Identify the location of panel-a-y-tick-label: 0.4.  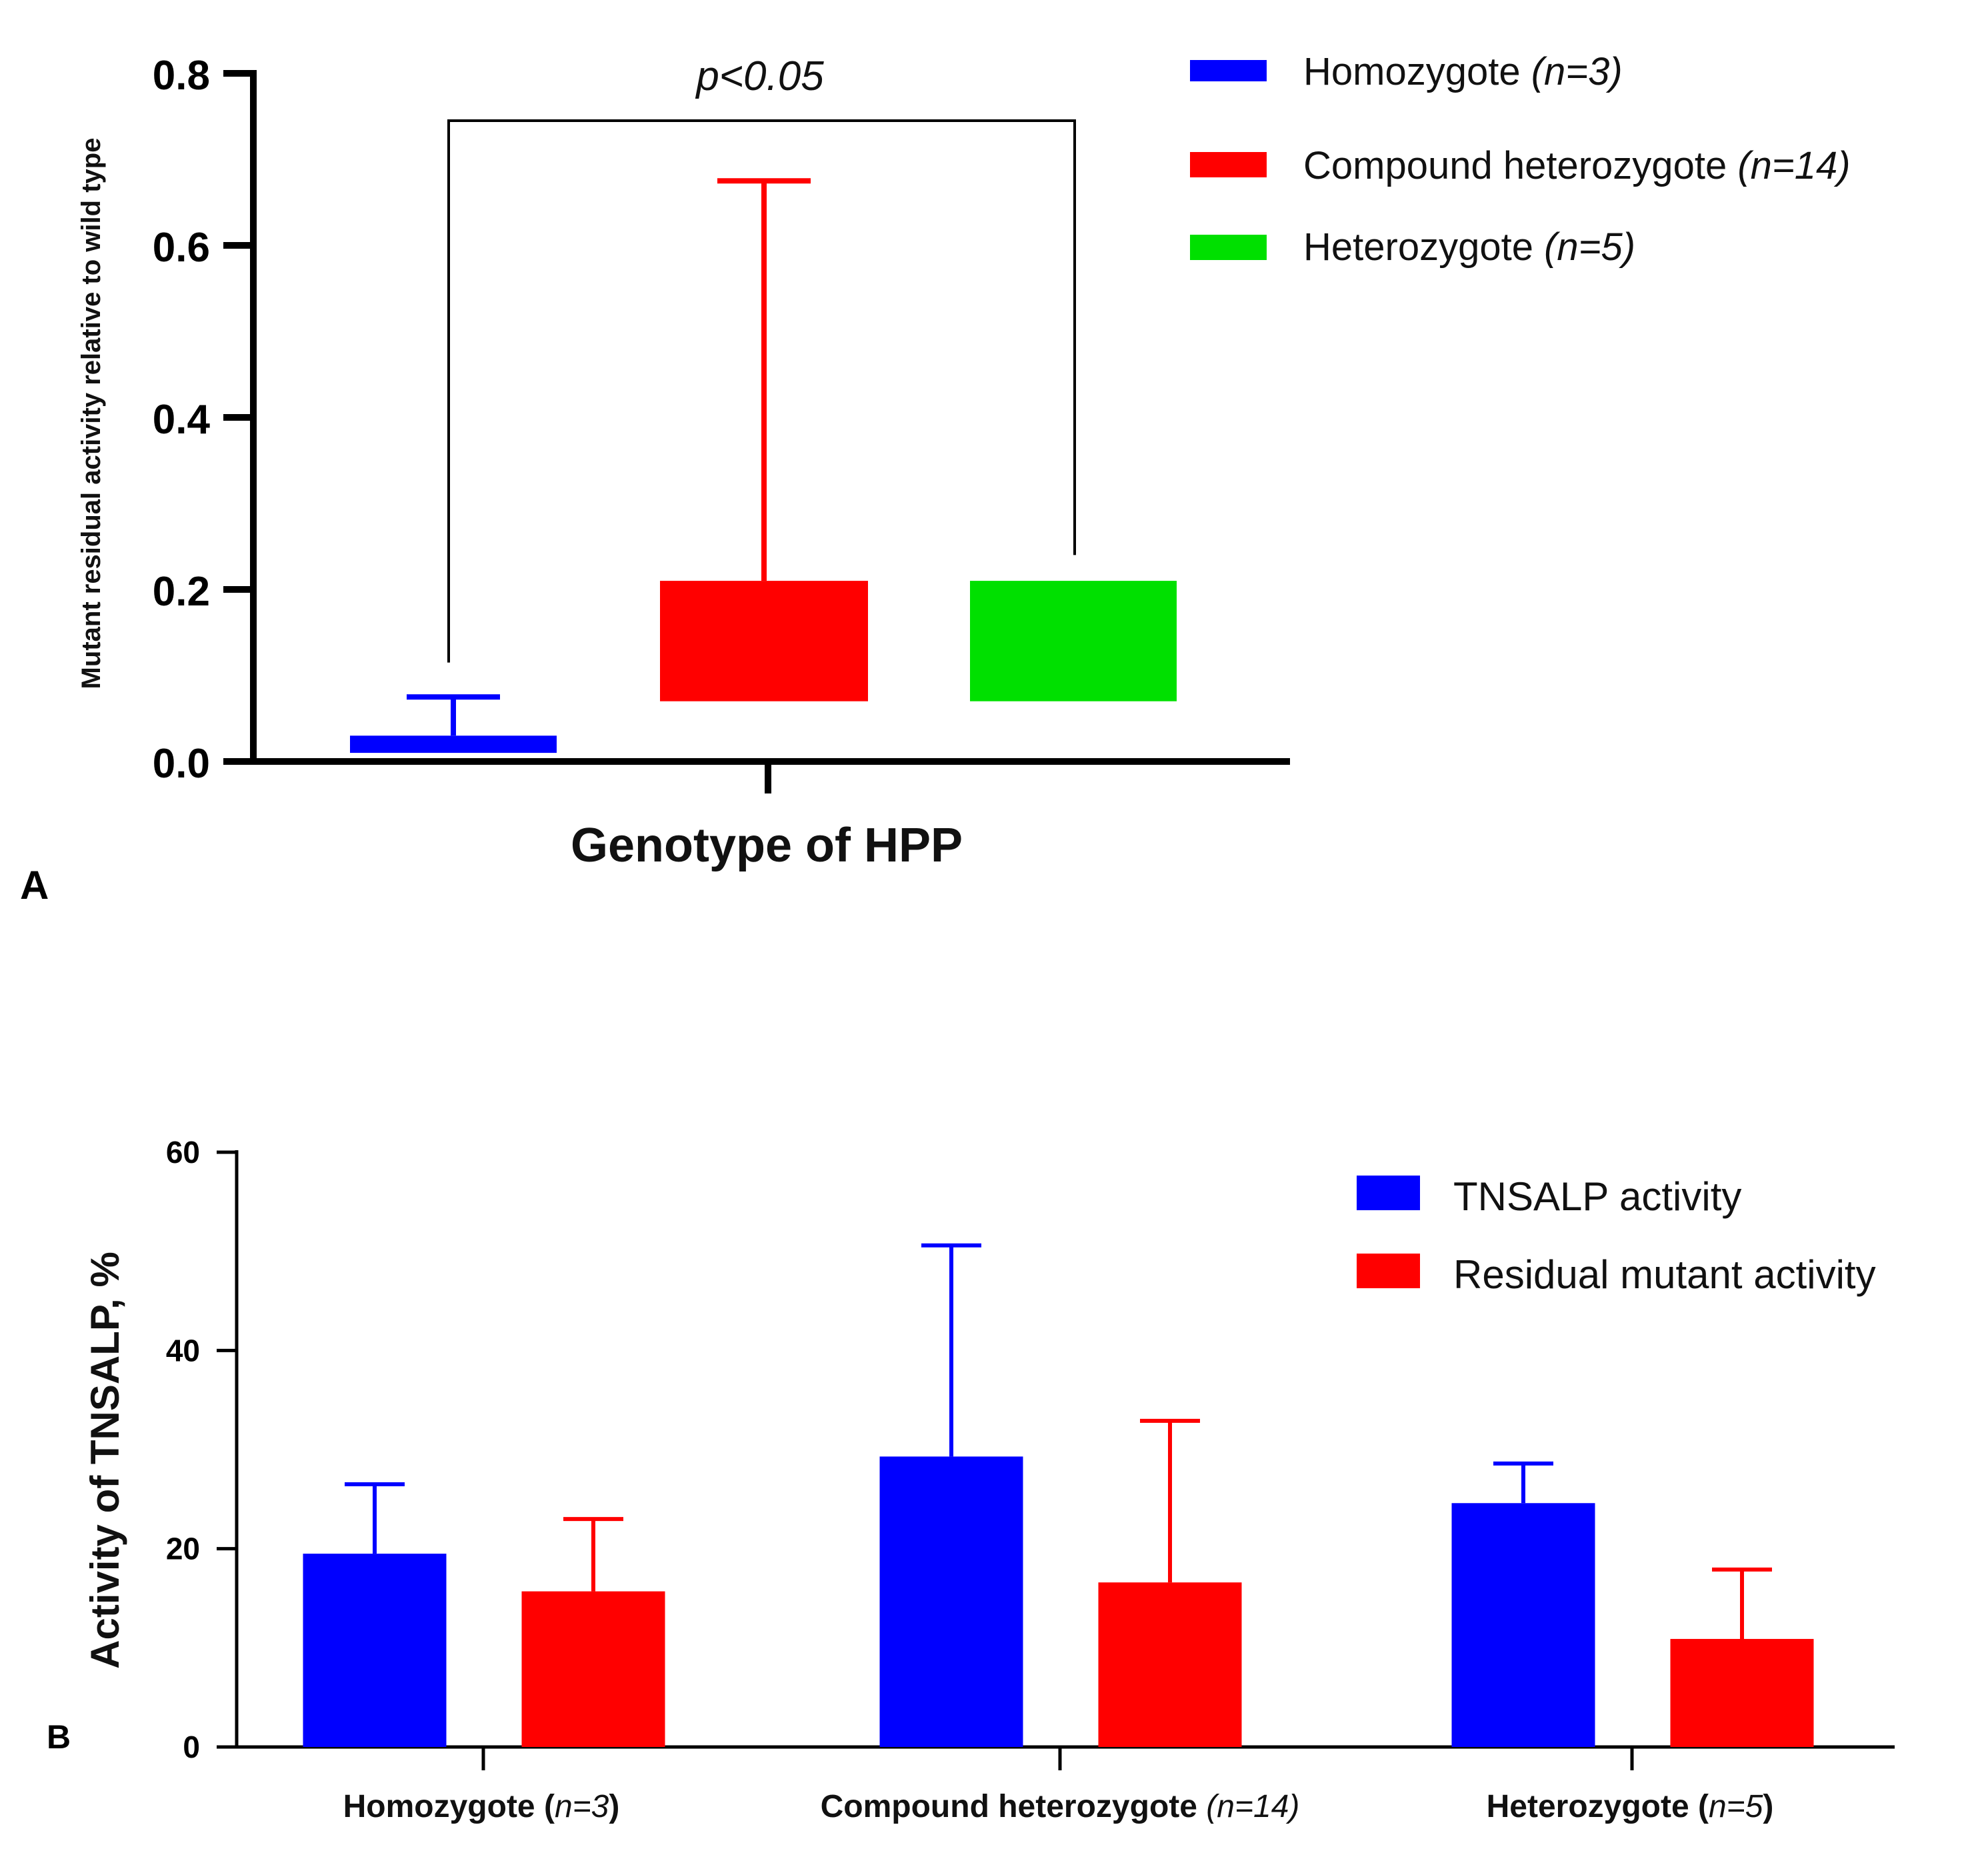
(182, 420).